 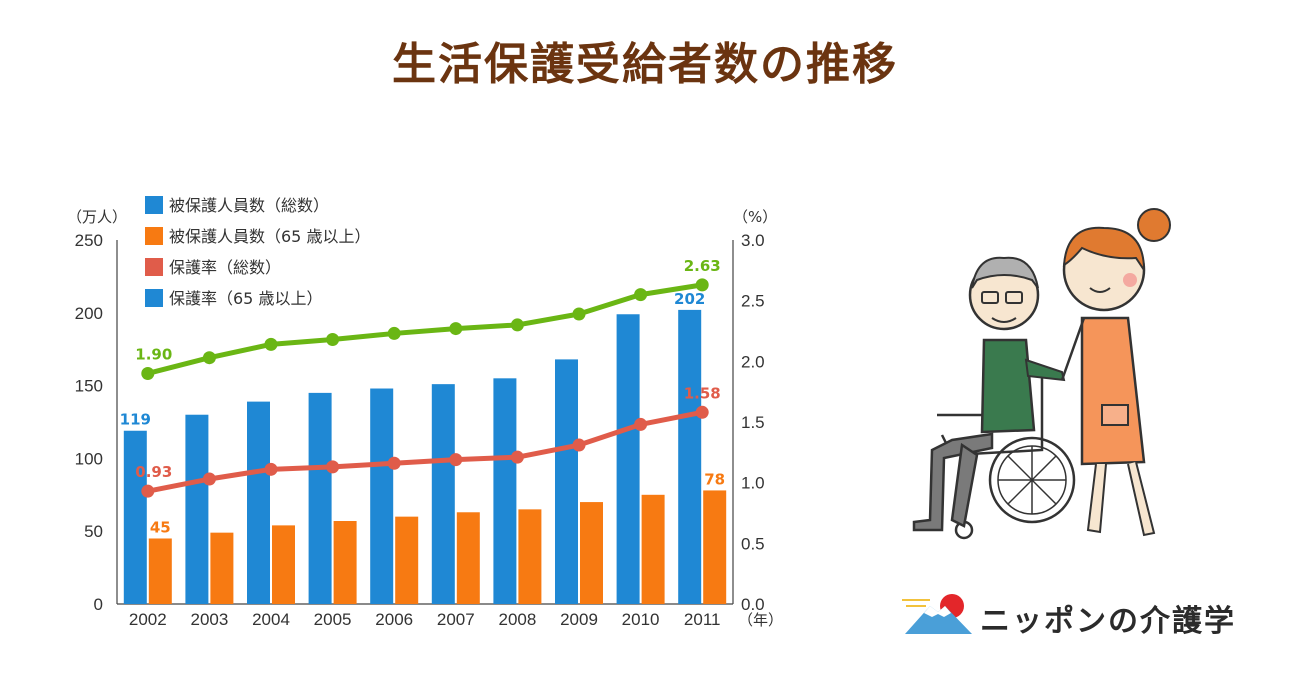 I want to click on y-left-tick-label: 250, so click(x=89, y=240).